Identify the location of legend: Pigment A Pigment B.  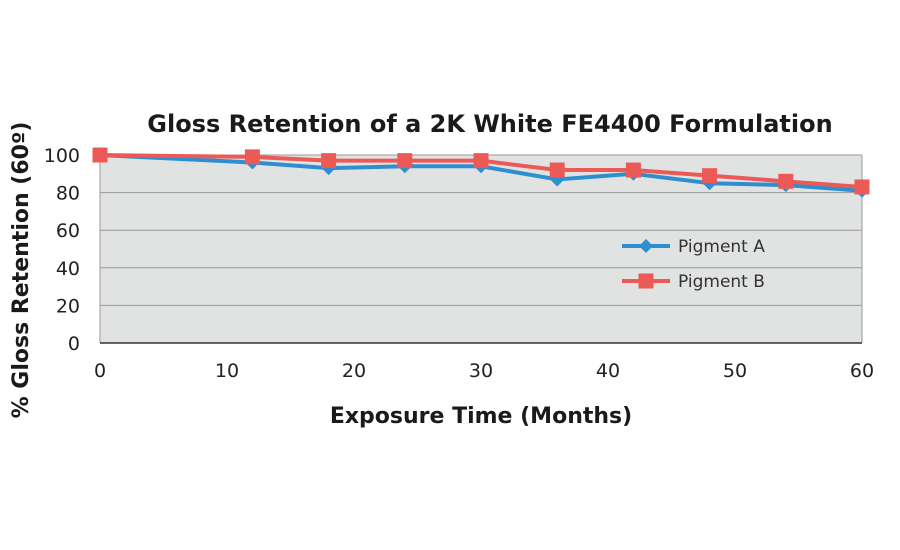
(693, 264).